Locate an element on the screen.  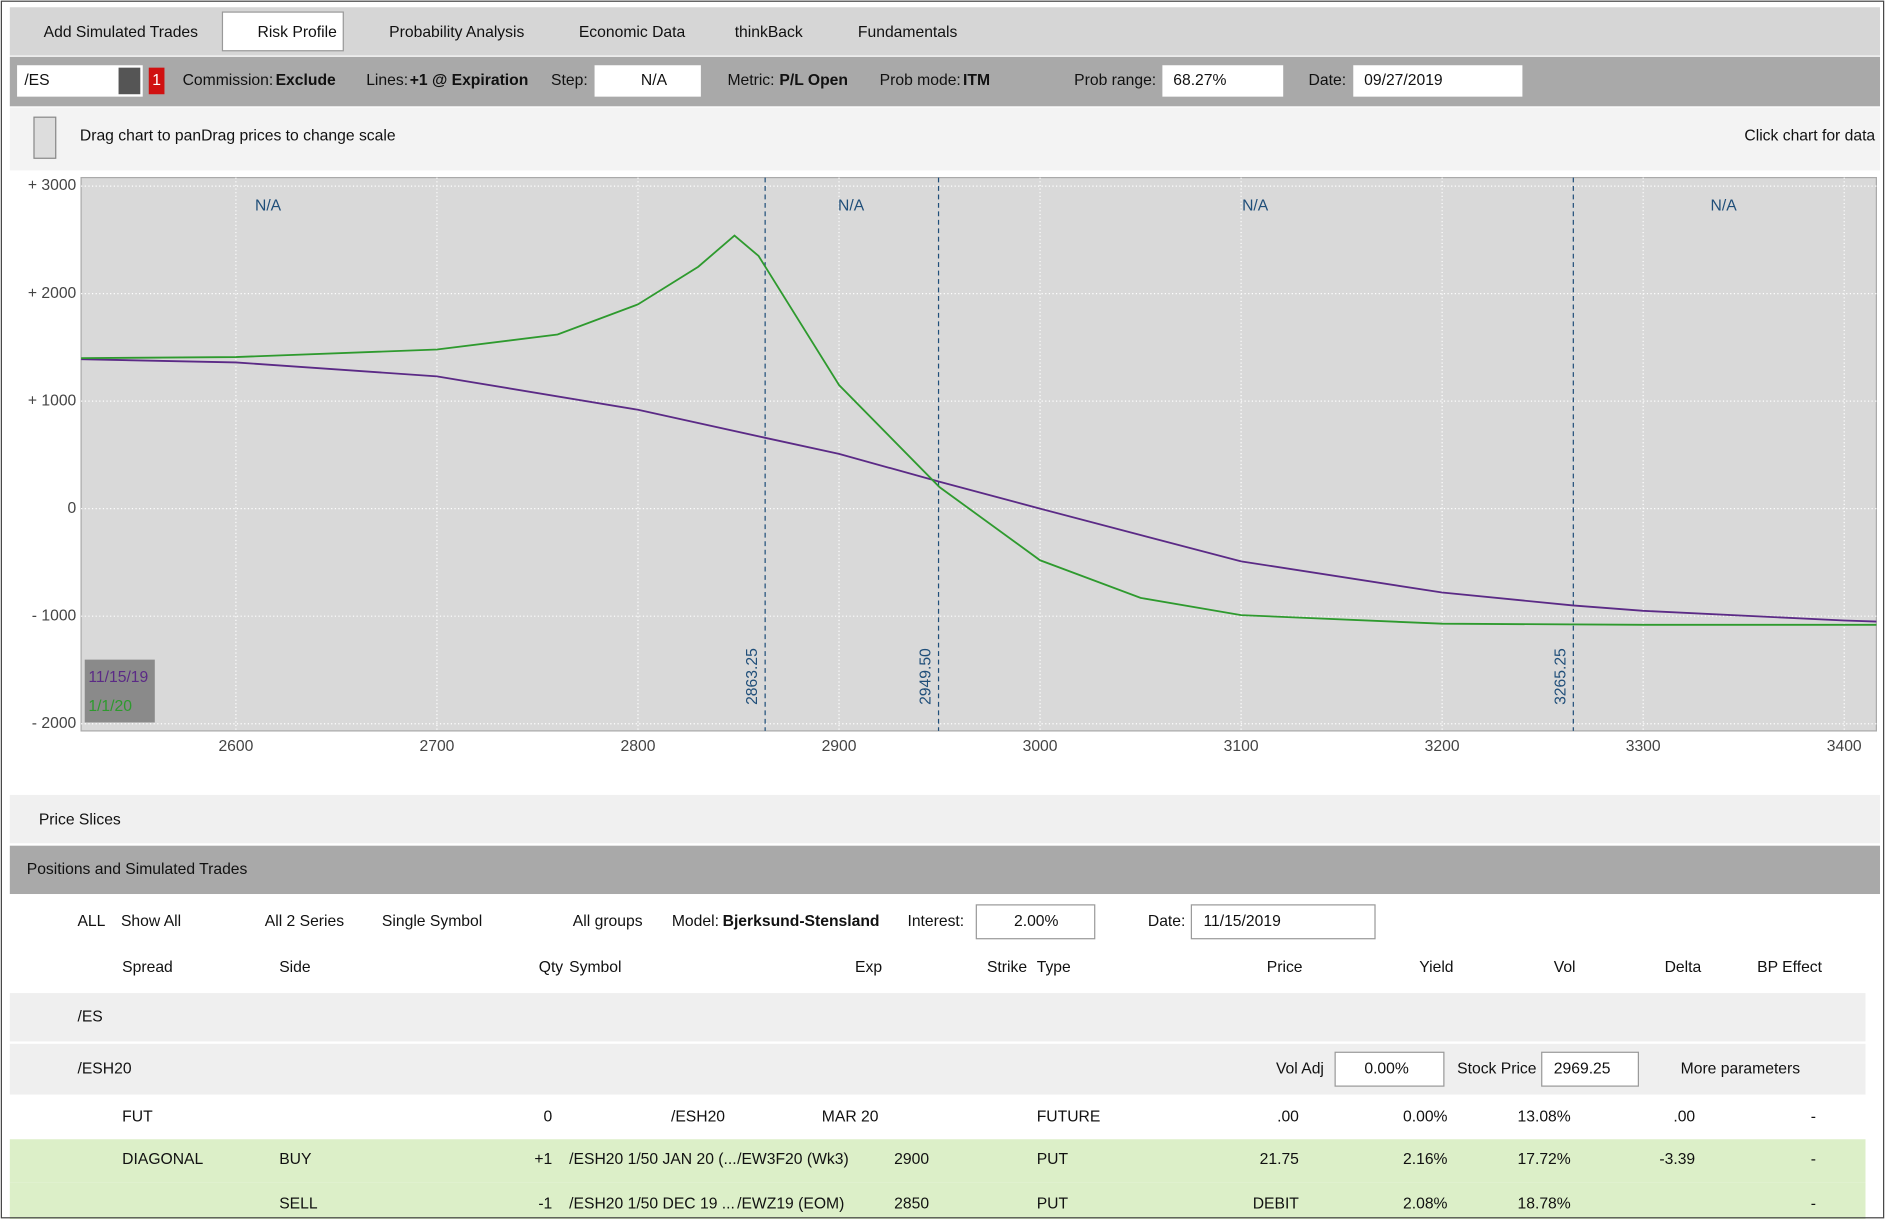
interest: 2.00% is located at coordinates (1036, 921).